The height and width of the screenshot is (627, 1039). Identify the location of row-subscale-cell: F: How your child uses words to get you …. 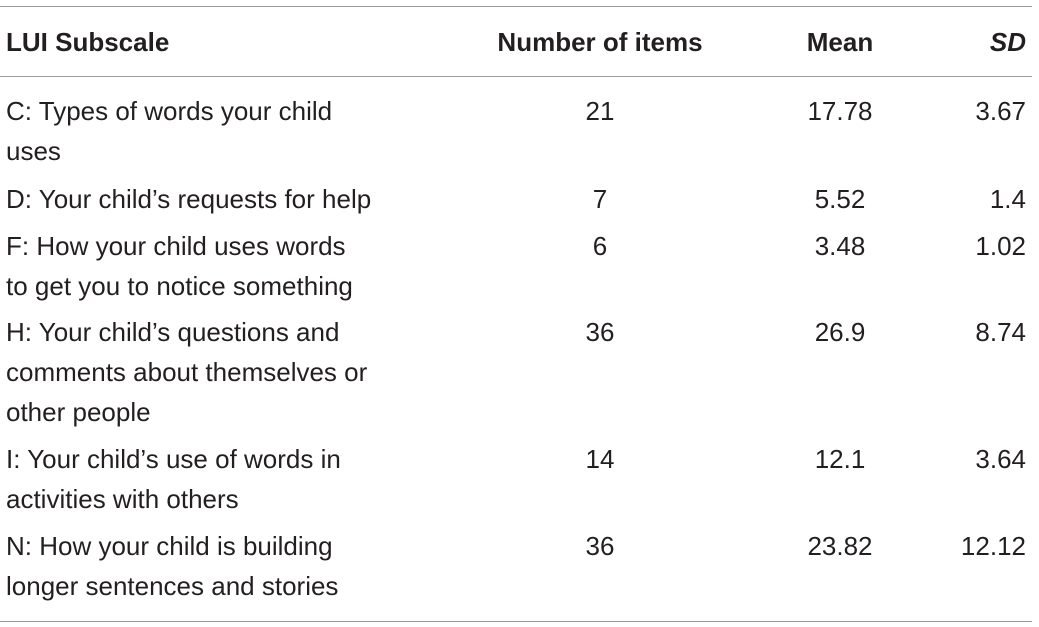
(216, 266).